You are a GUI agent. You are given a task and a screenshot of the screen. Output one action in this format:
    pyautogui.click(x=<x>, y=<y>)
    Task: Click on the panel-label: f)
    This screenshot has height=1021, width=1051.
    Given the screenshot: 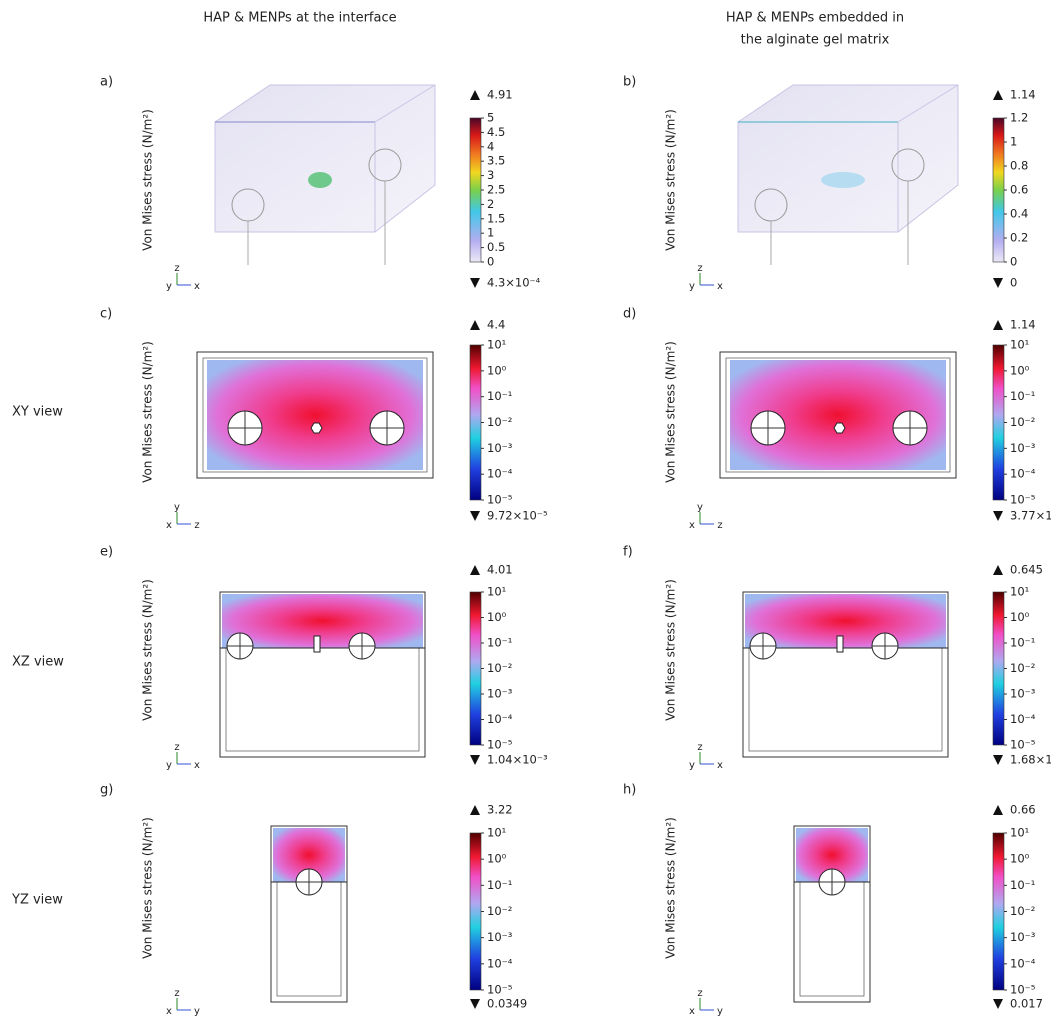 What is the action you would take?
    pyautogui.click(x=628, y=552)
    